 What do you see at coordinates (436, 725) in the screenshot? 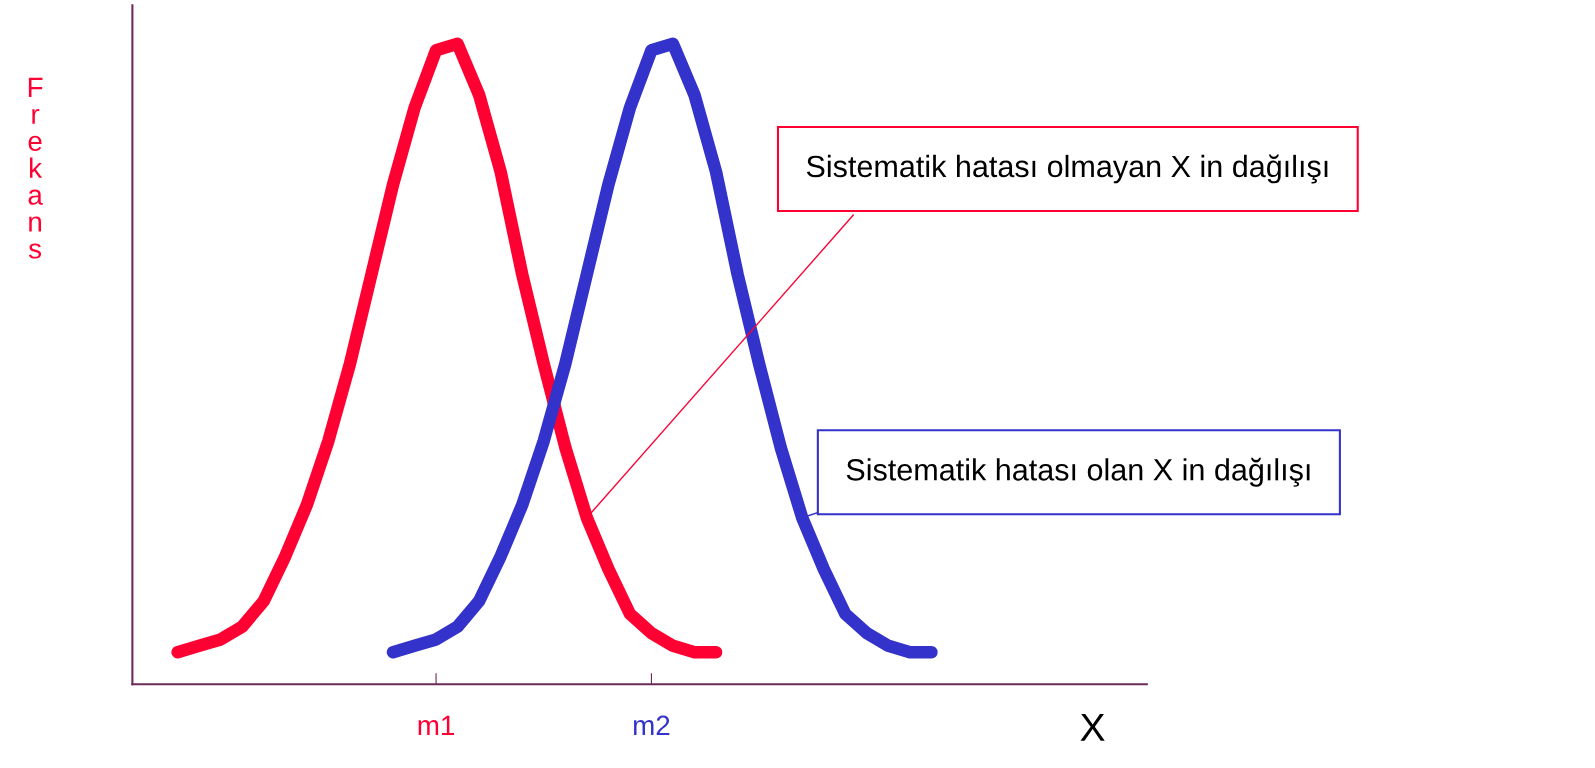
I see `x-tick-label: m1` at bounding box center [436, 725].